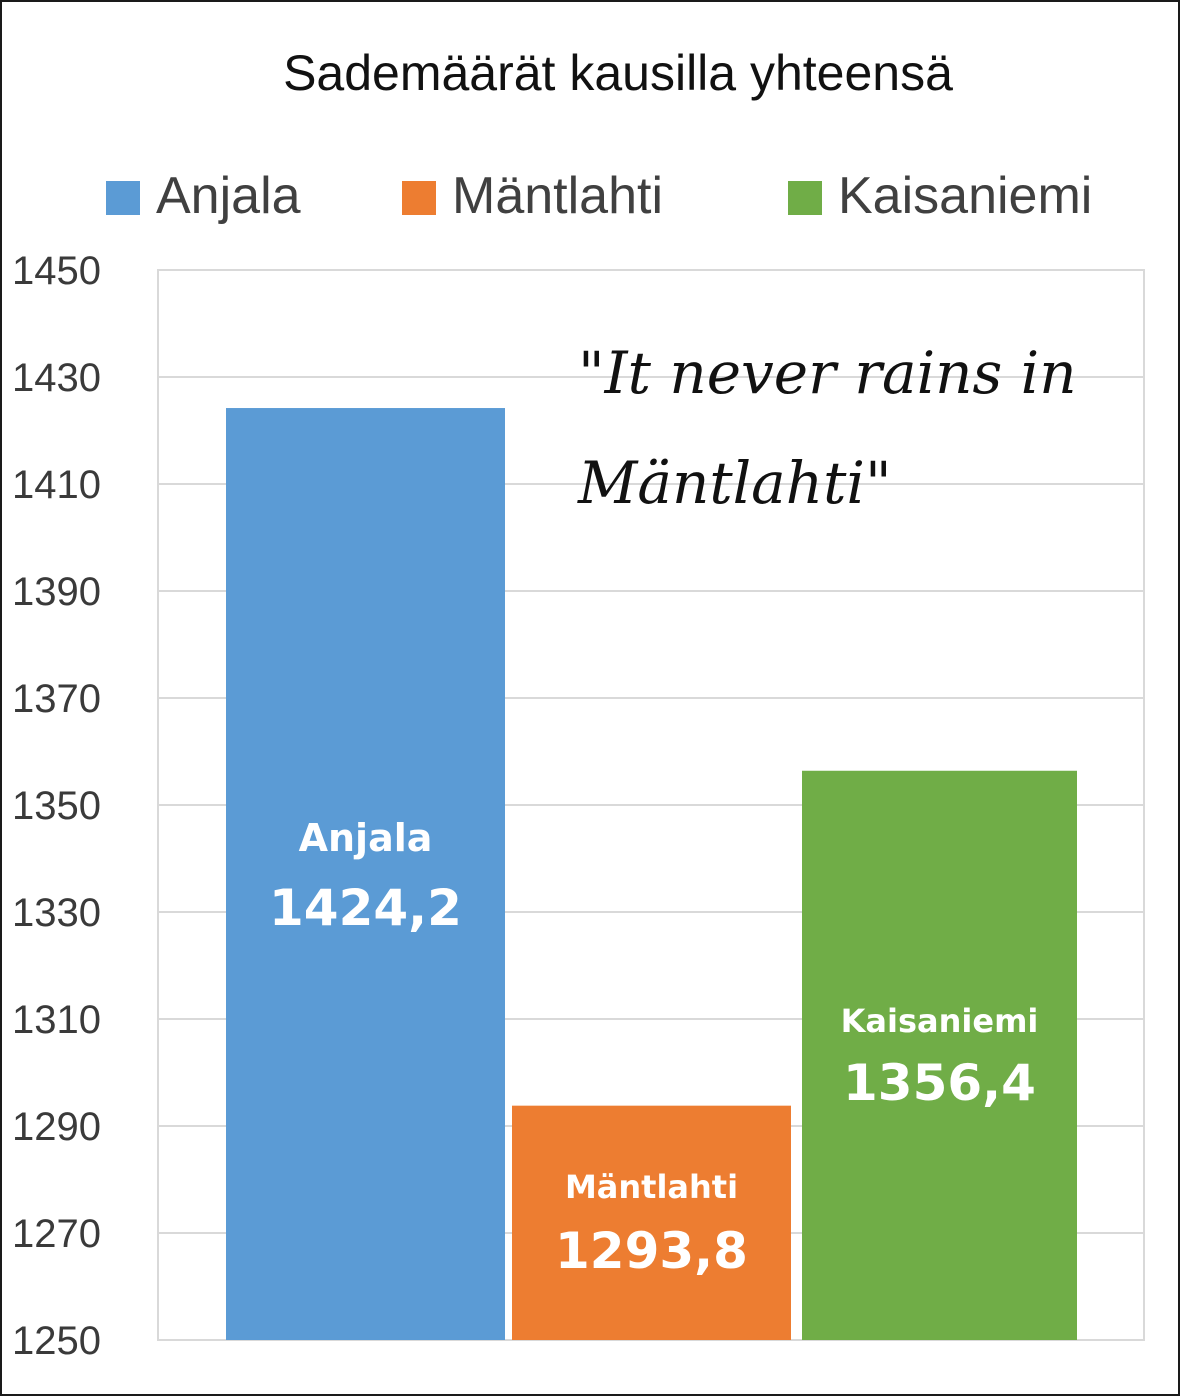 The image size is (1180, 1396). Describe the element at coordinates (228, 196) in the screenshot. I see `legend-label: Anjala` at that location.